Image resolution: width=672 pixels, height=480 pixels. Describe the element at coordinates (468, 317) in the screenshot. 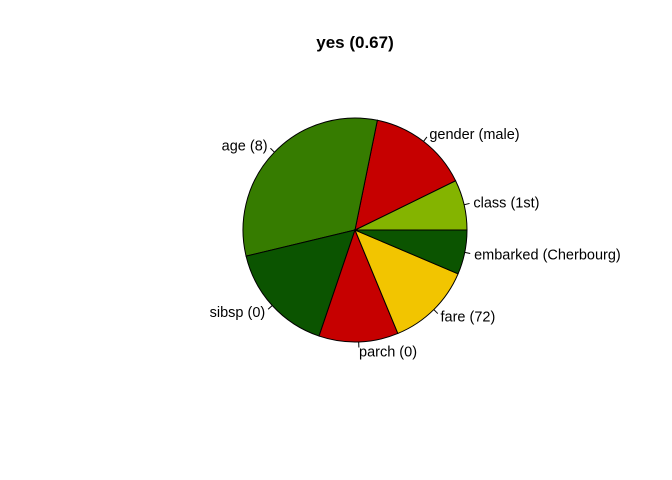

I see `slice-label-fare-72: fare (72)` at that location.